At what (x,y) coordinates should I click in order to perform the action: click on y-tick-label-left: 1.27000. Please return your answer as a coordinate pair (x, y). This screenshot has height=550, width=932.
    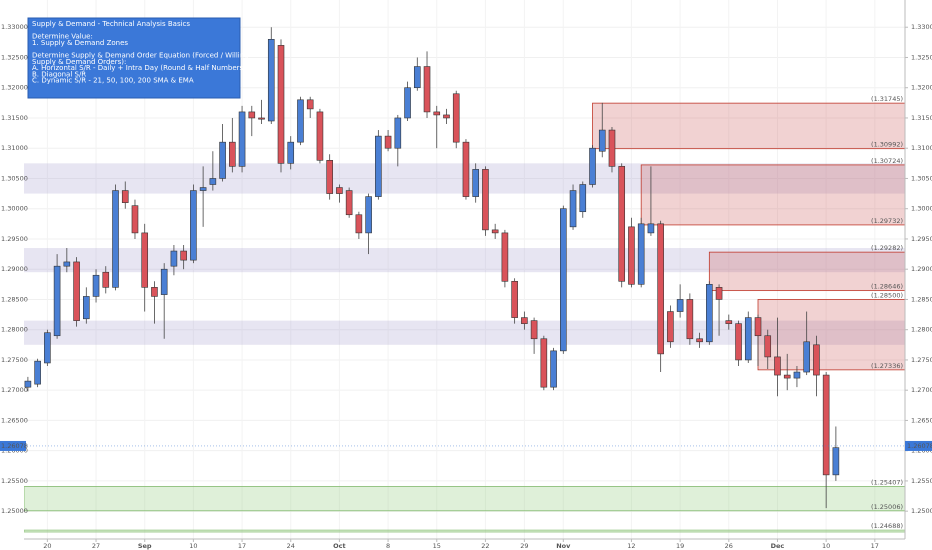
    Looking at the image, I should click on (14, 390).